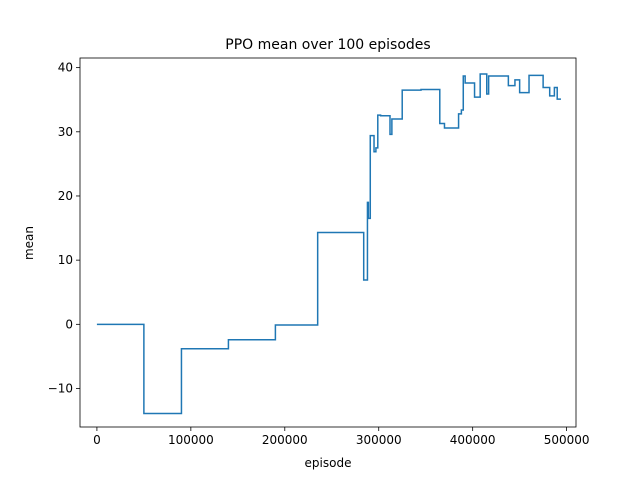  I want to click on x-tick-label: 400000, so click(473, 440).